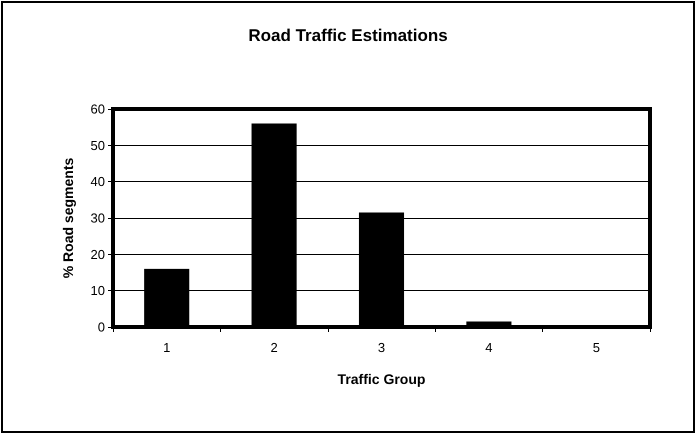 The width and height of the screenshot is (696, 434). What do you see at coordinates (97, 218) in the screenshot?
I see `y-tick-label: 30` at bounding box center [97, 218].